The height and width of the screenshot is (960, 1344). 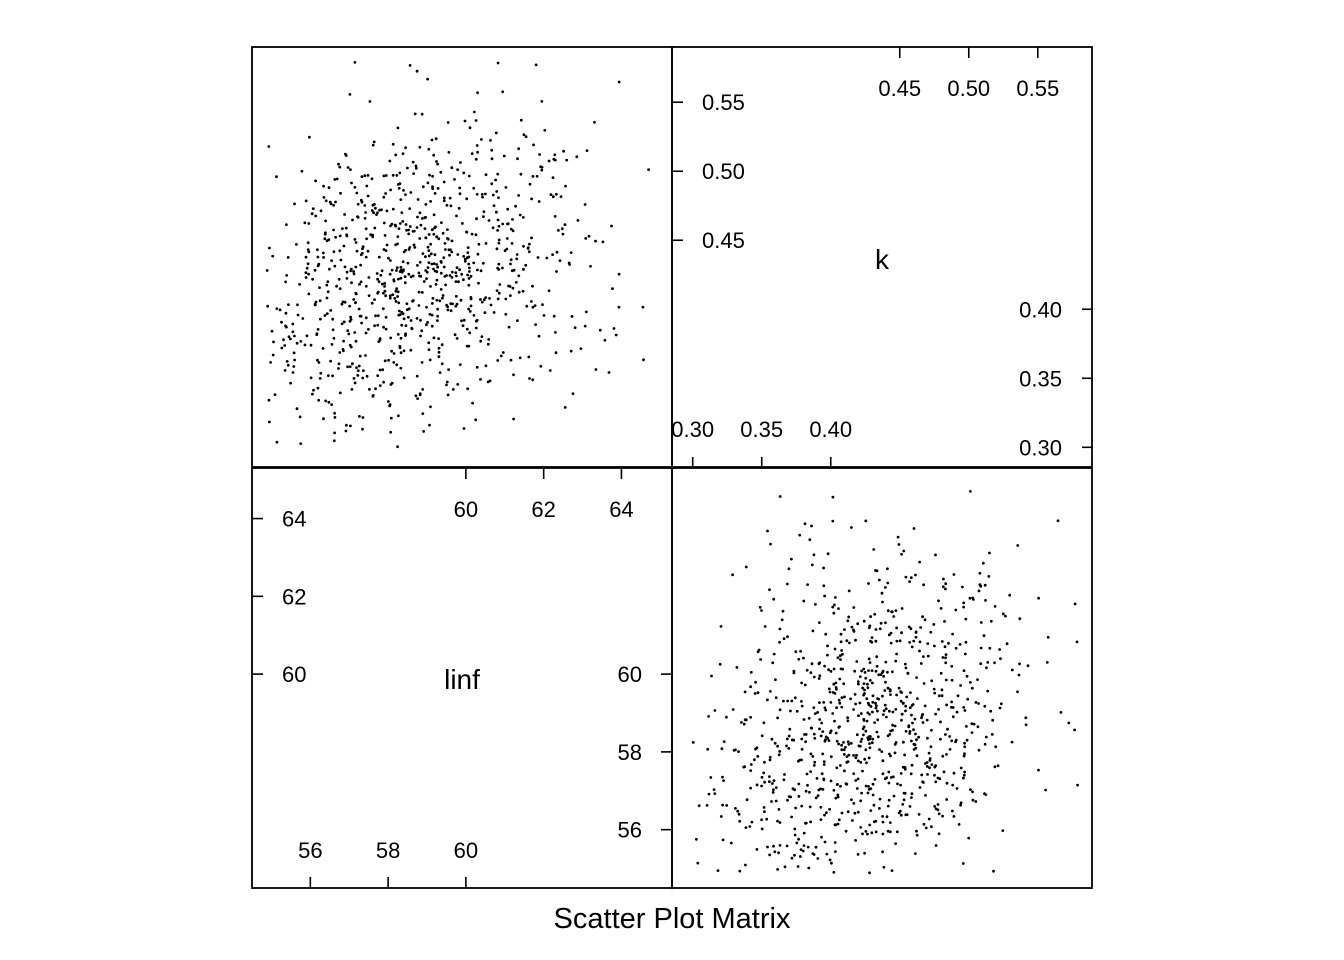 What do you see at coordinates (882, 259) in the screenshot?
I see `variable-label-k: k` at bounding box center [882, 259].